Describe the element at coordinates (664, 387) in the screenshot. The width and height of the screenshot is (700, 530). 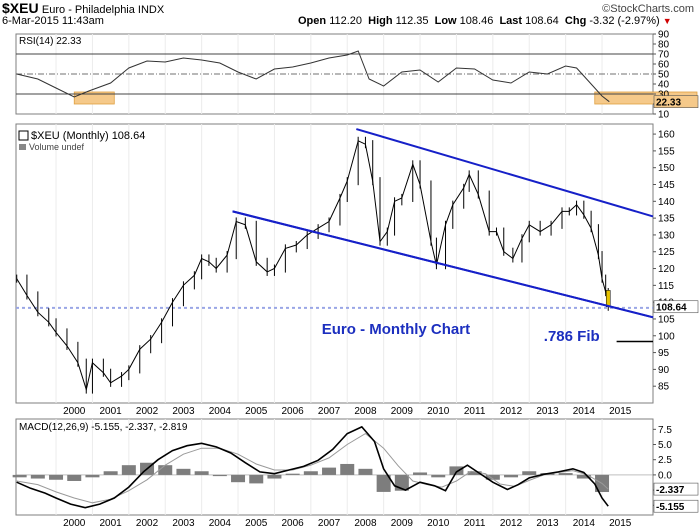
I see `price-y-tick-label: 85` at that location.